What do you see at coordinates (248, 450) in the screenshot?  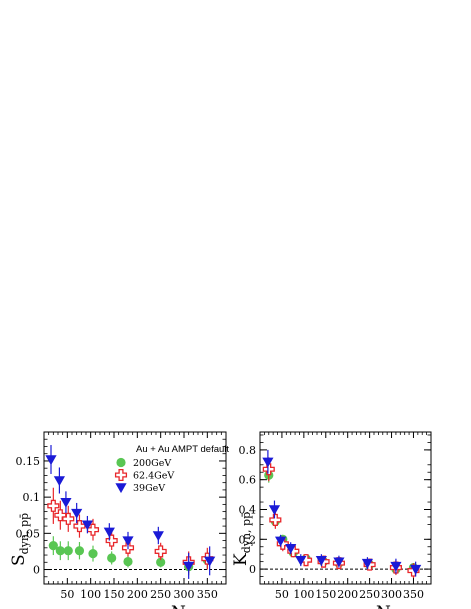 I see `y-tick-label: 0.8` at bounding box center [248, 450].